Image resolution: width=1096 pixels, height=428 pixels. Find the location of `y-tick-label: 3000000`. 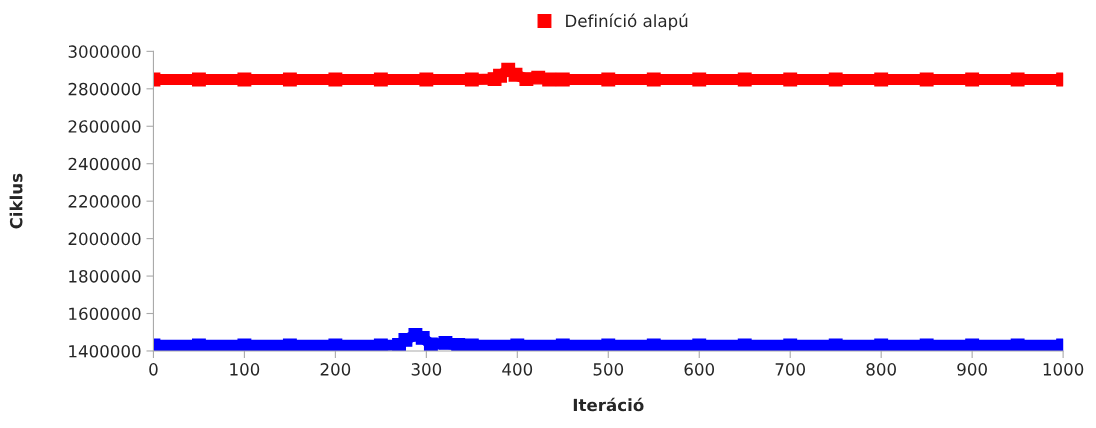

y-tick-label: 3000000 is located at coordinates (104, 51).